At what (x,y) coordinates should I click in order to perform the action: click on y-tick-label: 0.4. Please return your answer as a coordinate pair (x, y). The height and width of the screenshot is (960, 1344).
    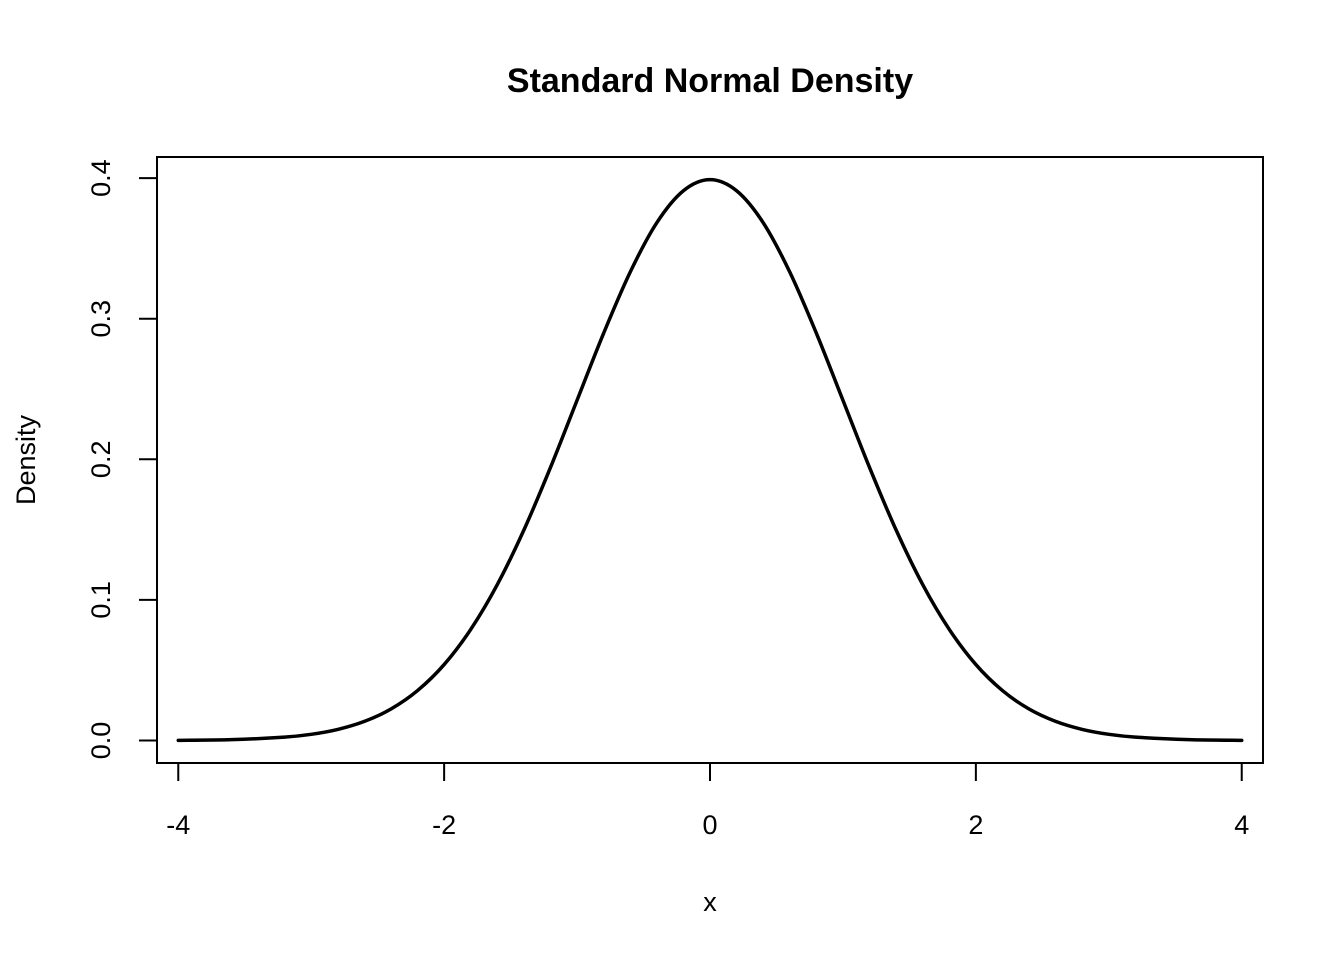
    Looking at the image, I should click on (101, 178).